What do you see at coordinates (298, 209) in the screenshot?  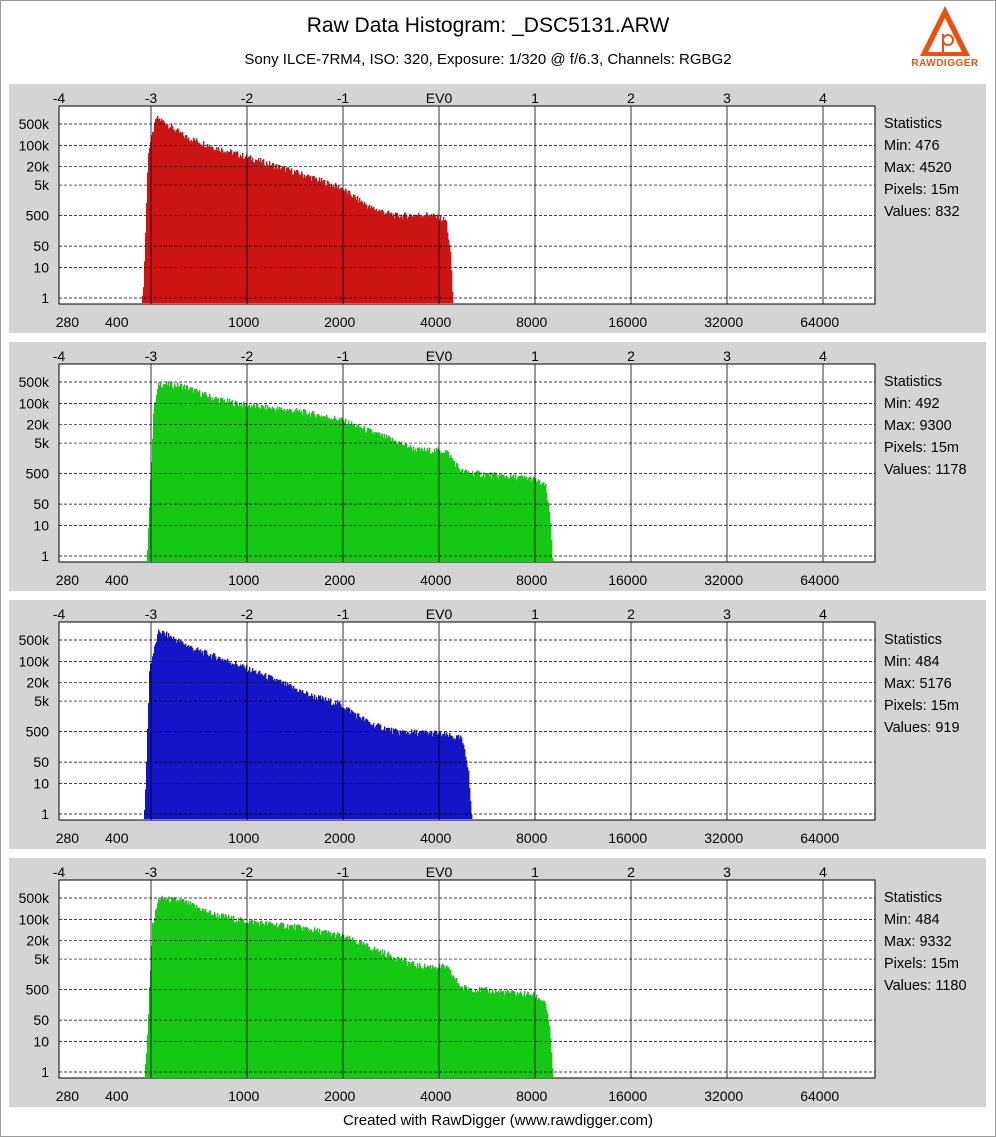 I see `histogram-bars` at bounding box center [298, 209].